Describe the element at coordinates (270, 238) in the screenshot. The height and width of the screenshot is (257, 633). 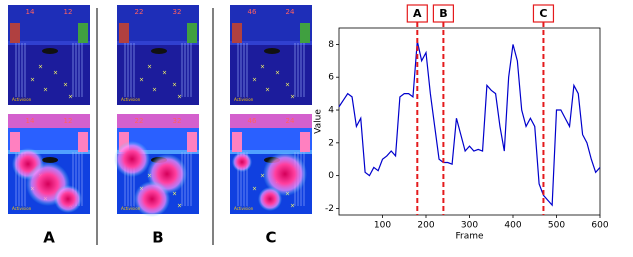
I see `panel-label: C` at that location.